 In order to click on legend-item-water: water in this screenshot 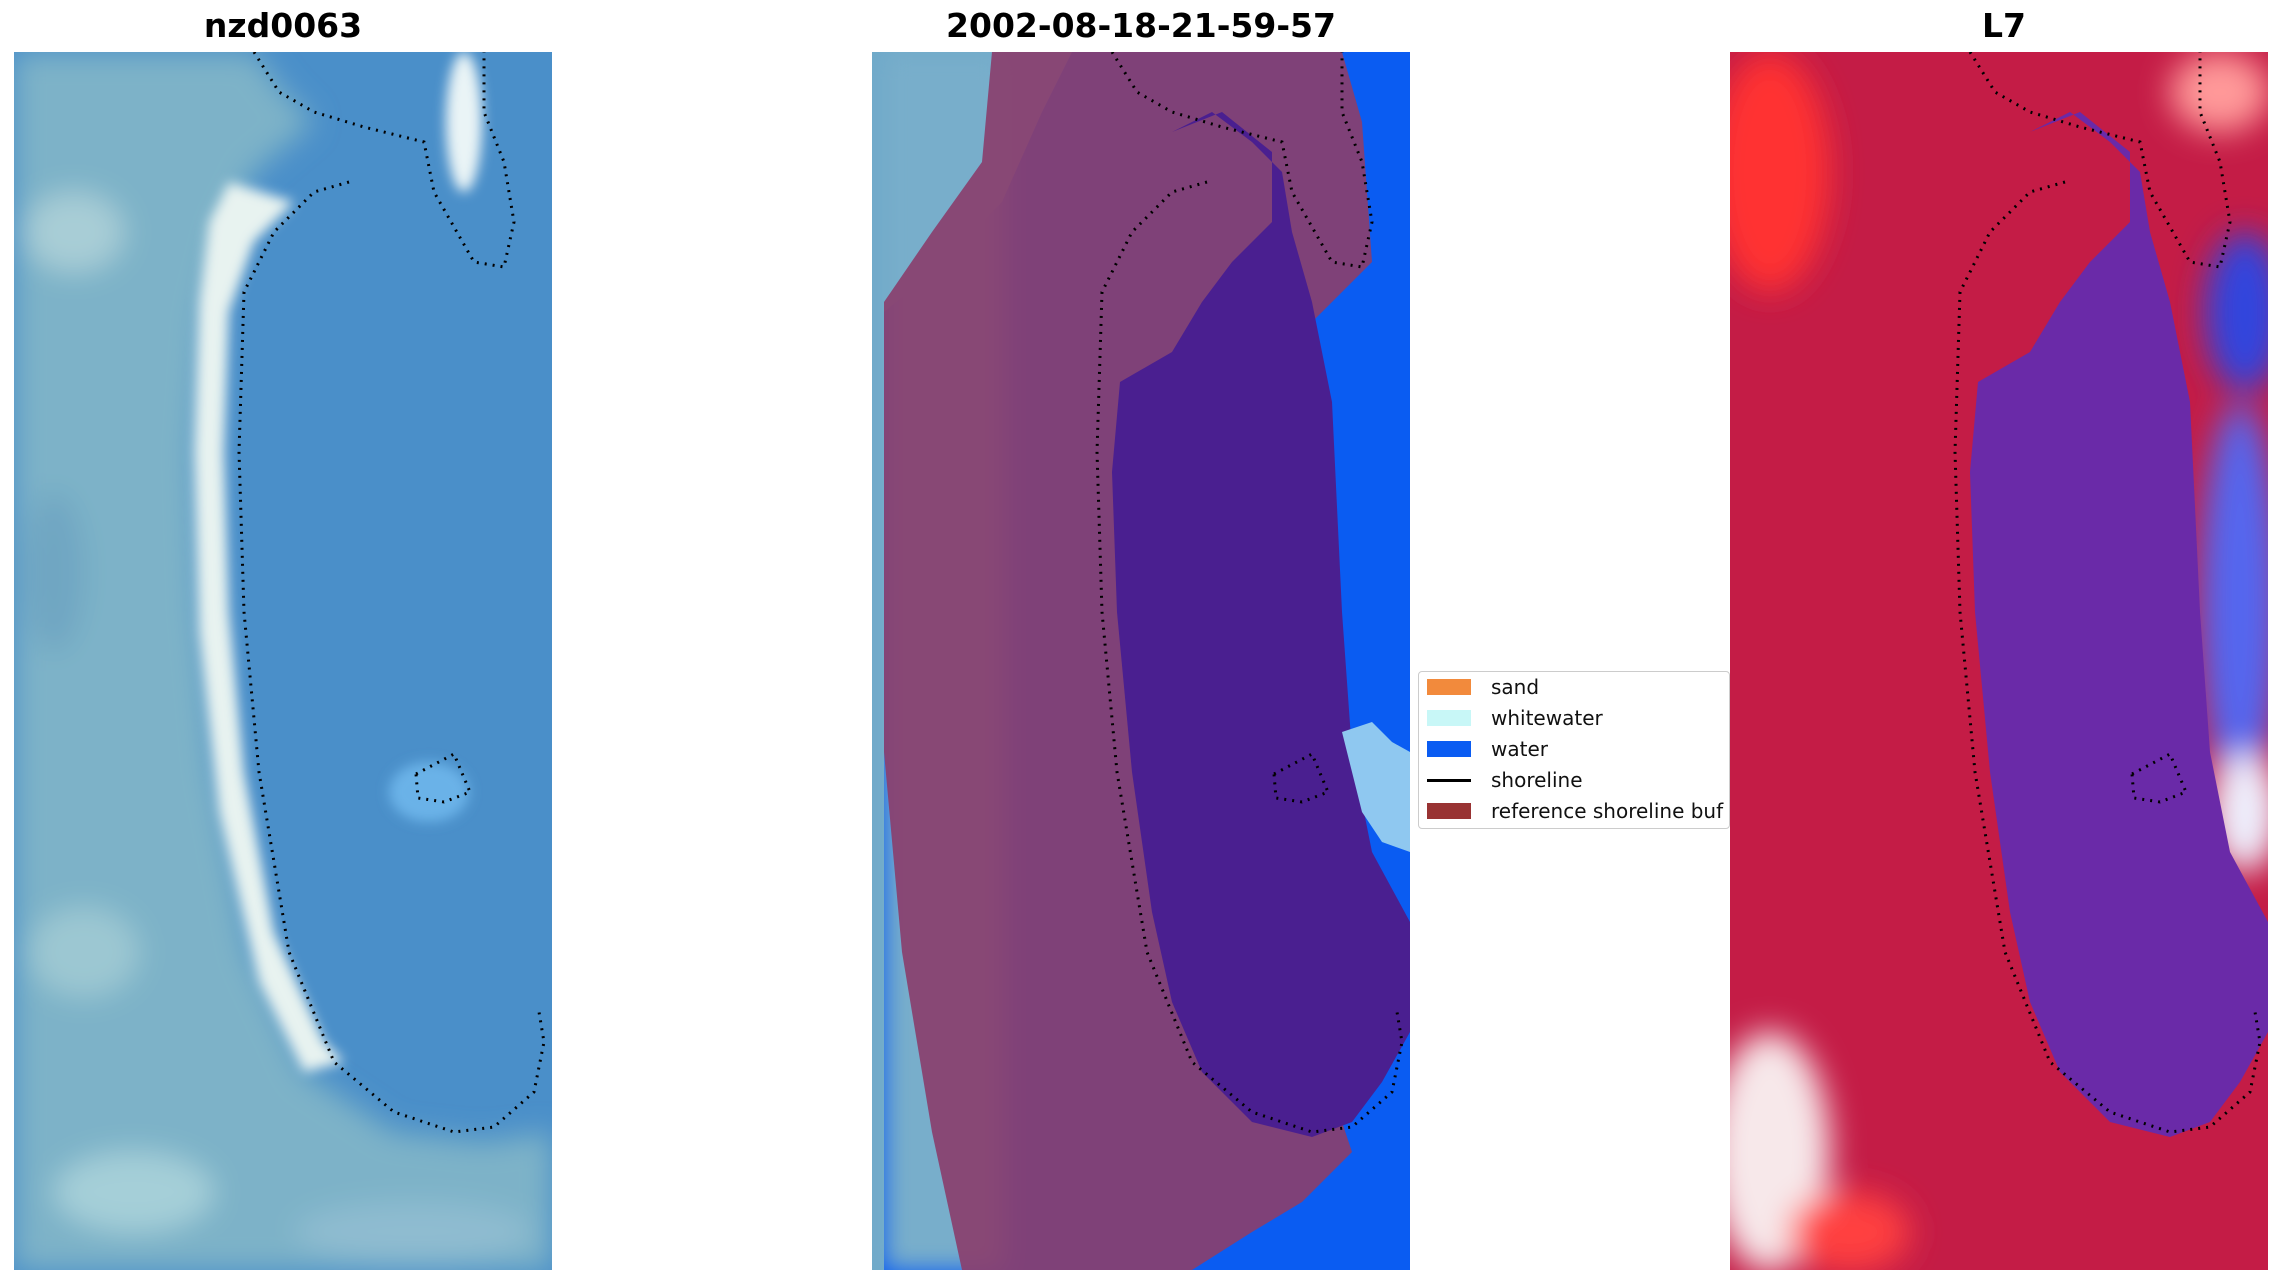, I will do `click(1487, 749)`.